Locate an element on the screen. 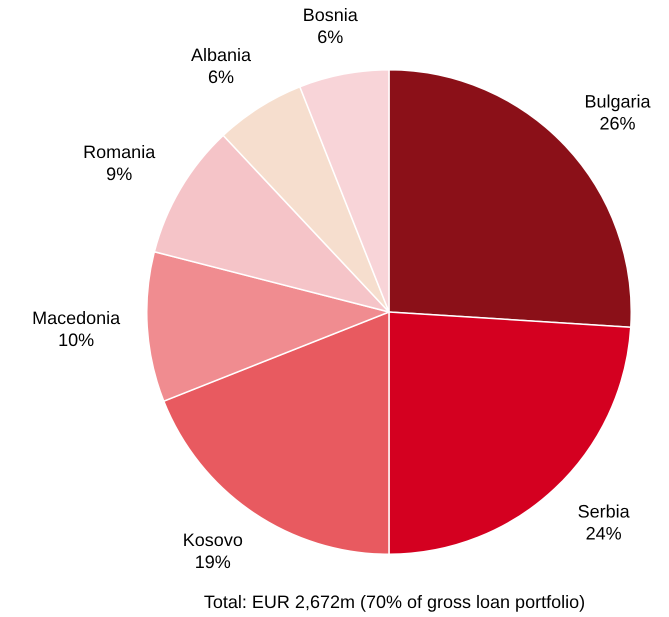 Image resolution: width=669 pixels, height=617 pixels. data-label: 19% is located at coordinates (212, 562).